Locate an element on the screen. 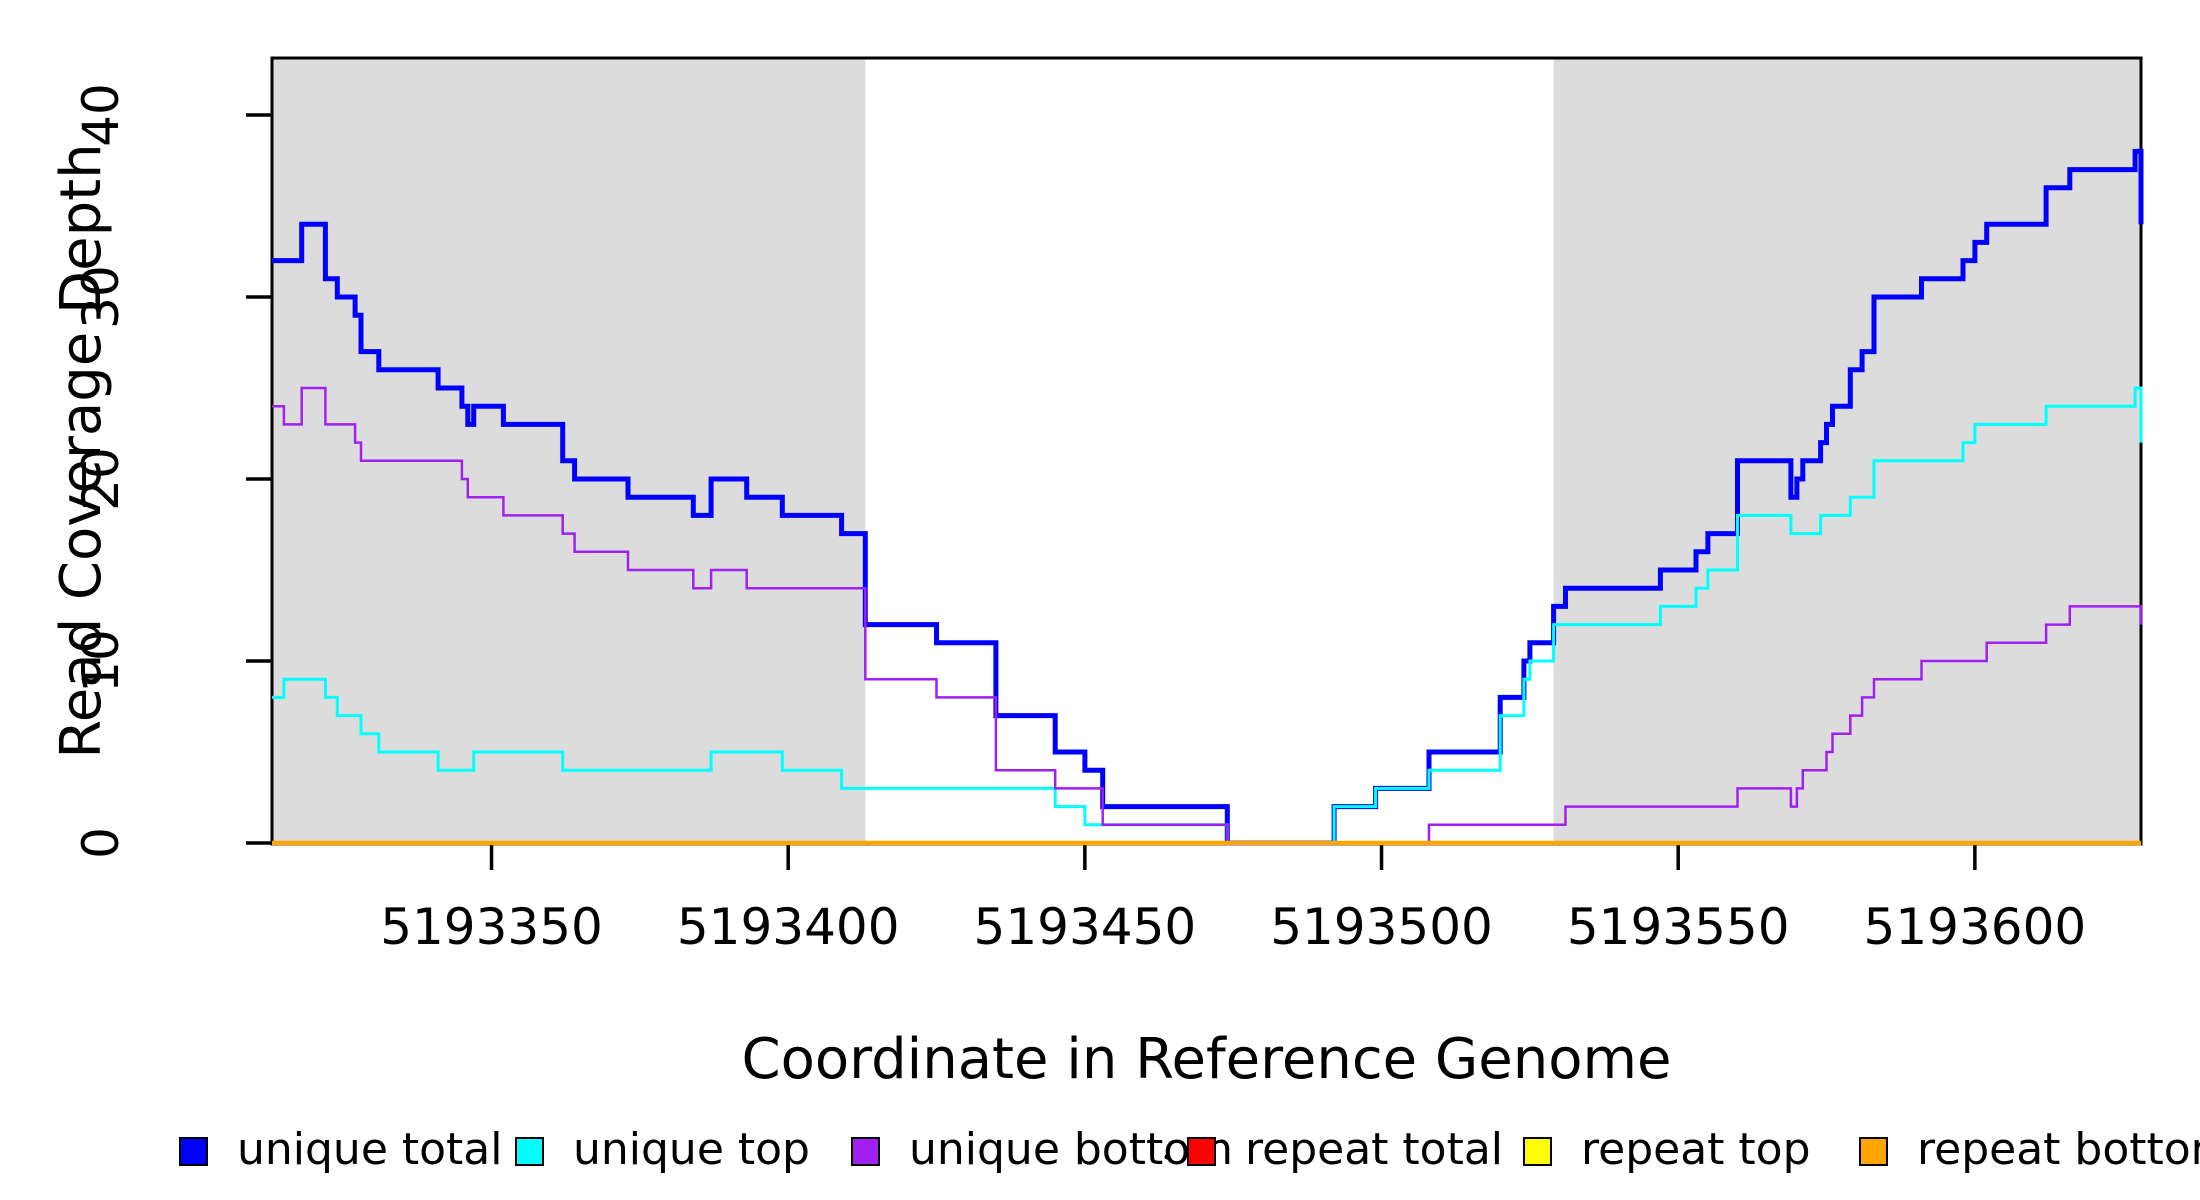 The height and width of the screenshot is (1200, 2200). y-axis-title: Read Coverage Depth is located at coordinates (81, 450).